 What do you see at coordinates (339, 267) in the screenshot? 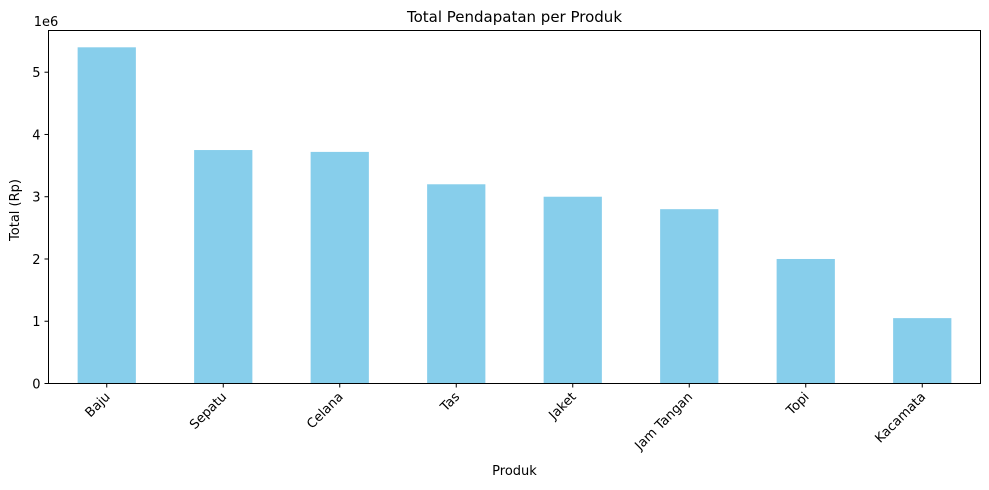
I see `bar-celana` at bounding box center [339, 267].